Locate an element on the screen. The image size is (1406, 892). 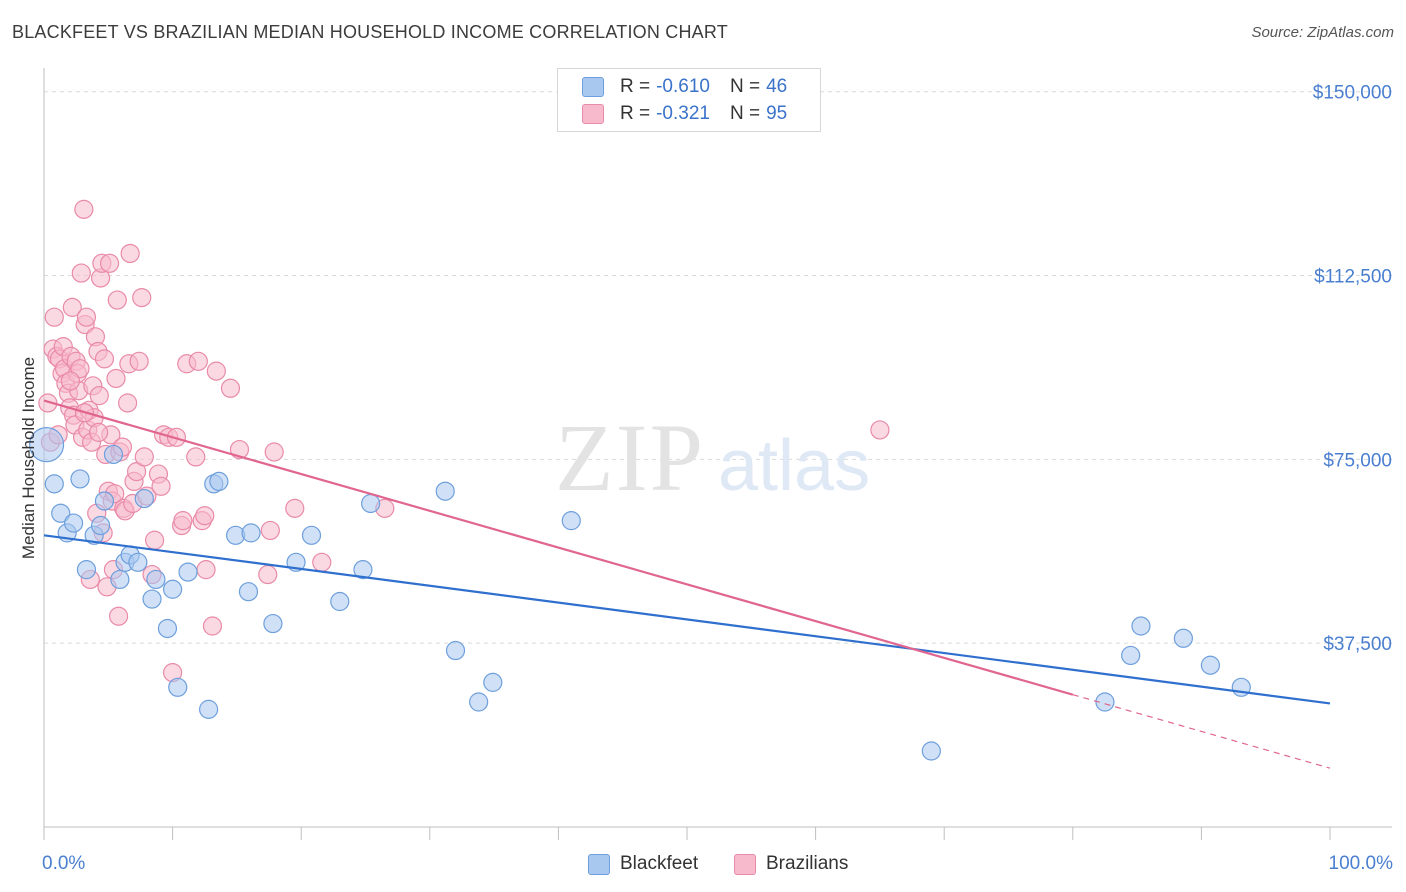
legend-row-brazilians: R = -0.321 N = 95 is located at coordinates (684, 114).